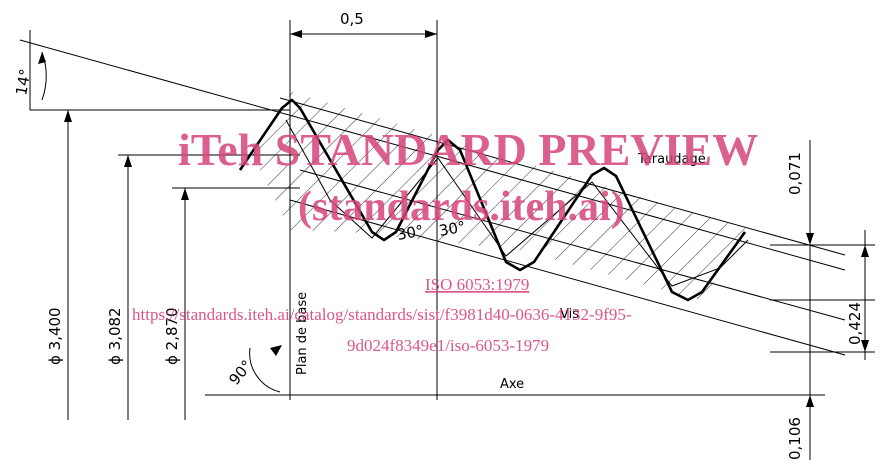 Image resolution: width=885 pixels, height=470 pixels. What do you see at coordinates (302, 333) in the screenshot?
I see `base-plane-label: Plan de base` at bounding box center [302, 333].